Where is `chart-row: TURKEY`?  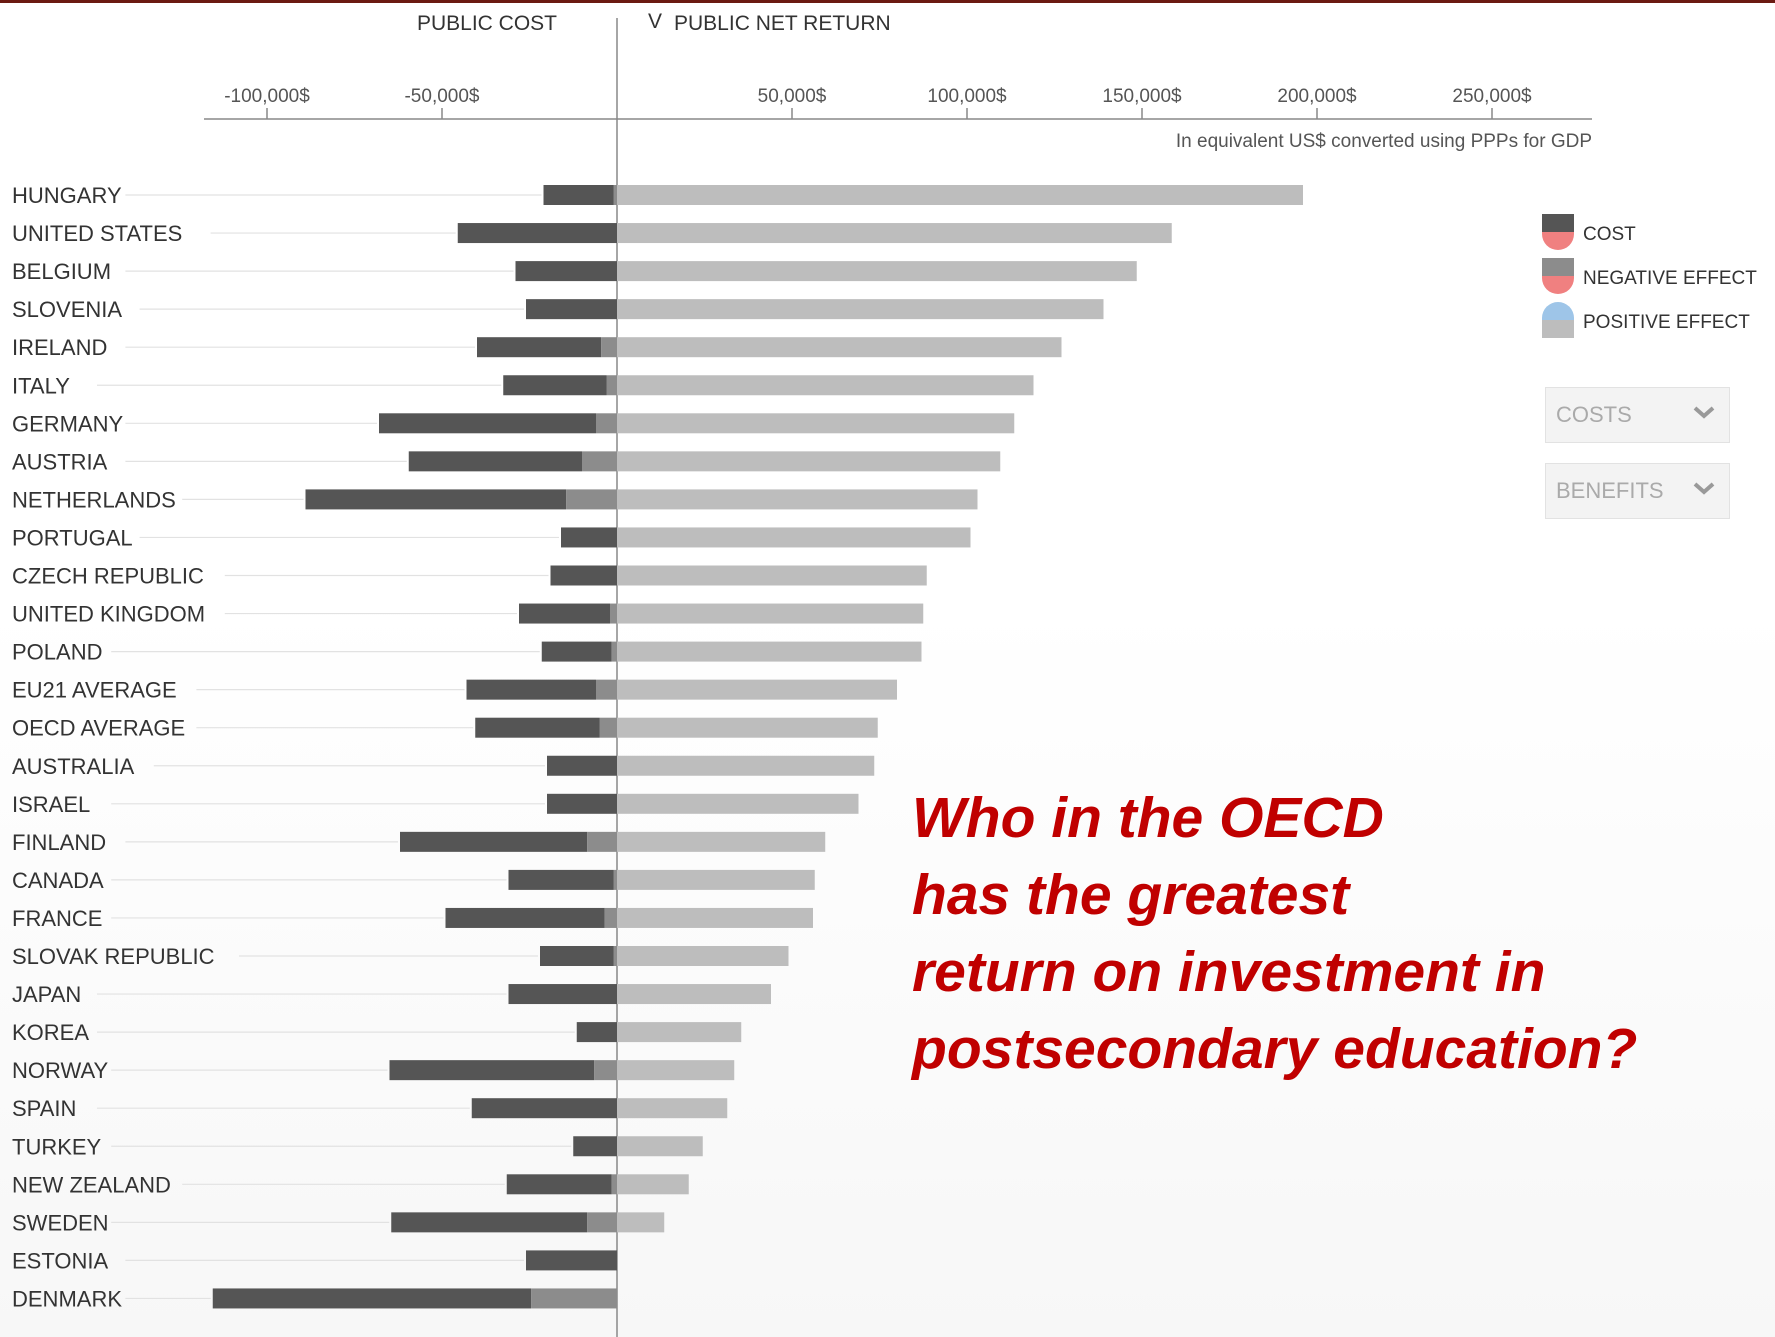 chart-row: TURKEY is located at coordinates (357, 1146).